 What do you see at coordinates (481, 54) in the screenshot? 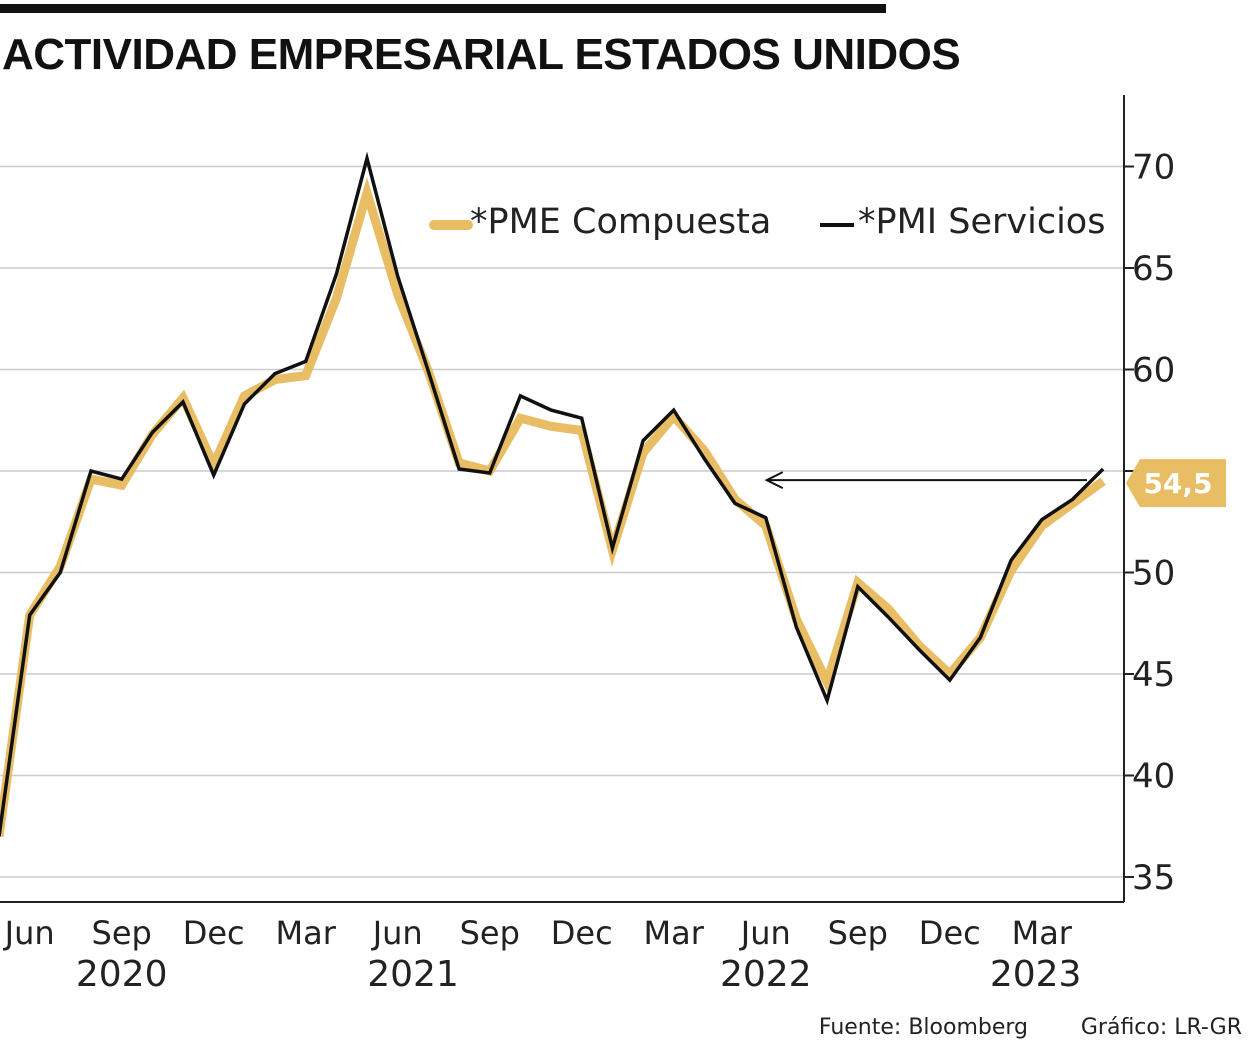
I see `chart-title: ACTIVIDAD EMPRESARIAL ESTADOS UNIDOS` at bounding box center [481, 54].